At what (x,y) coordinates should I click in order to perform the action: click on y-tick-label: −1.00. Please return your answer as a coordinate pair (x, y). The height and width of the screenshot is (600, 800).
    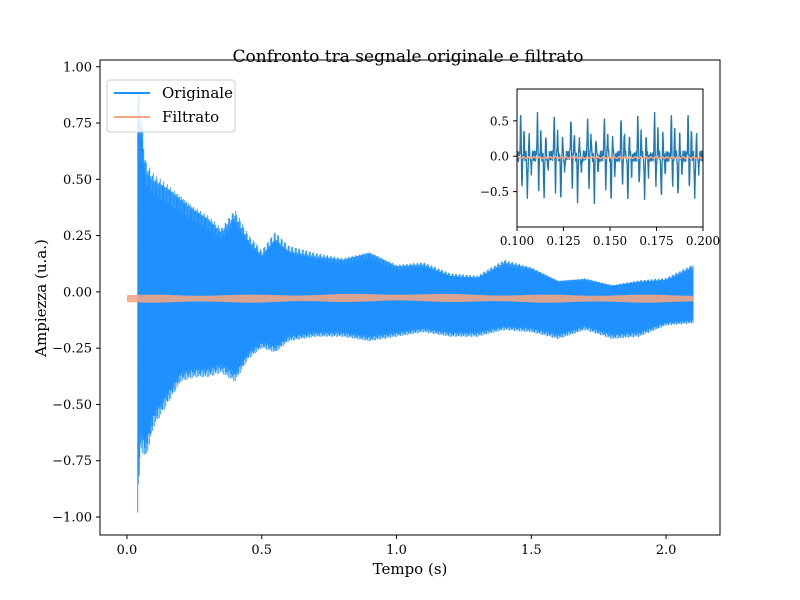
    Looking at the image, I should click on (72, 517).